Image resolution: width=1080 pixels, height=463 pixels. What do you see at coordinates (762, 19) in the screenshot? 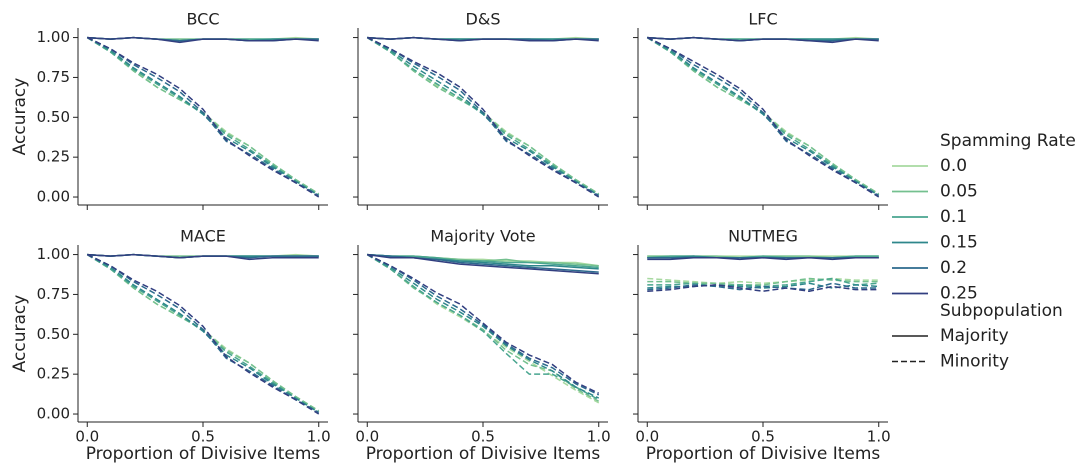
I see `subplot-title: LFC` at bounding box center [762, 19].